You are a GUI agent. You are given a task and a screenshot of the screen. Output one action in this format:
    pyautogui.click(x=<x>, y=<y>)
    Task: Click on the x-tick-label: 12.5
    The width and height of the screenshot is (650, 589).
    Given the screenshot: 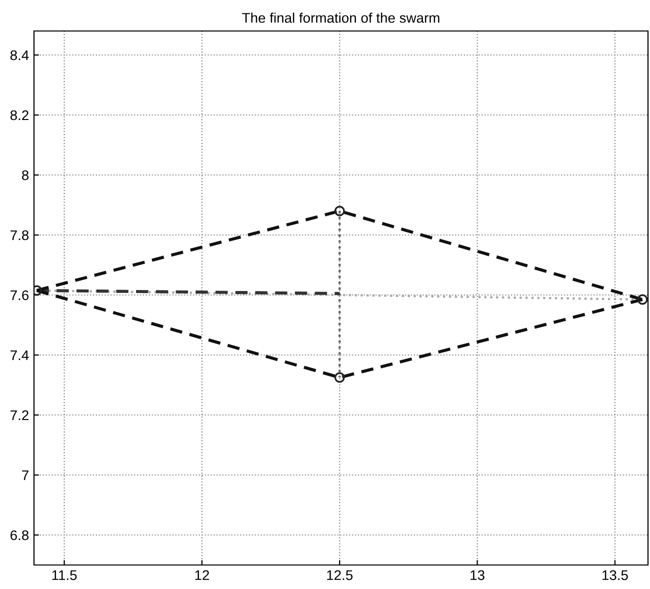 What is the action you would take?
    pyautogui.click(x=340, y=575)
    